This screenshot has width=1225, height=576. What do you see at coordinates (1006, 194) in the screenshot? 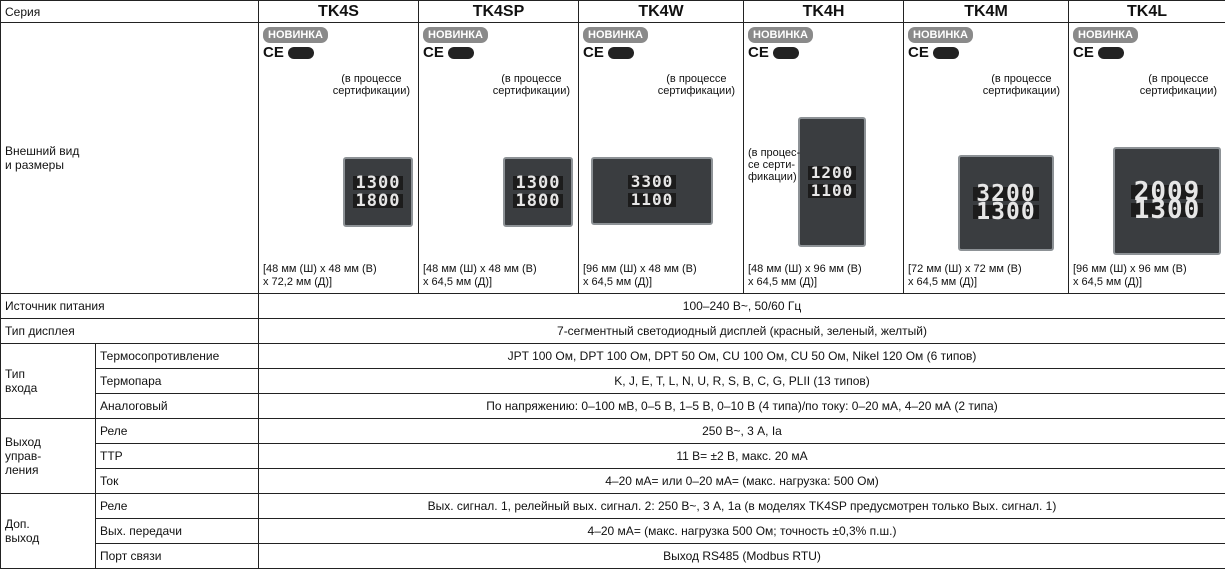
I see `display-digits: 3200` at bounding box center [1006, 194].